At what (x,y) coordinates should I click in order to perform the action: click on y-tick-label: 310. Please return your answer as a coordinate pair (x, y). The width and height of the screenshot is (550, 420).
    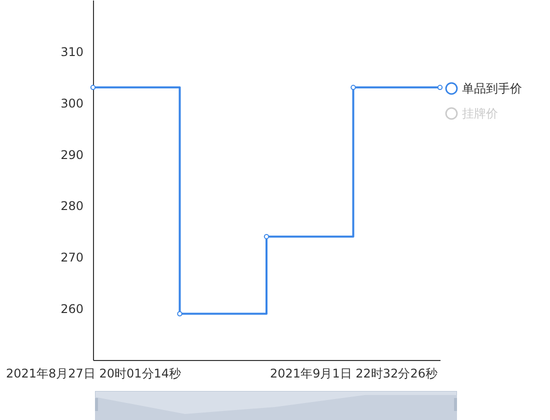
    Looking at the image, I should click on (72, 51).